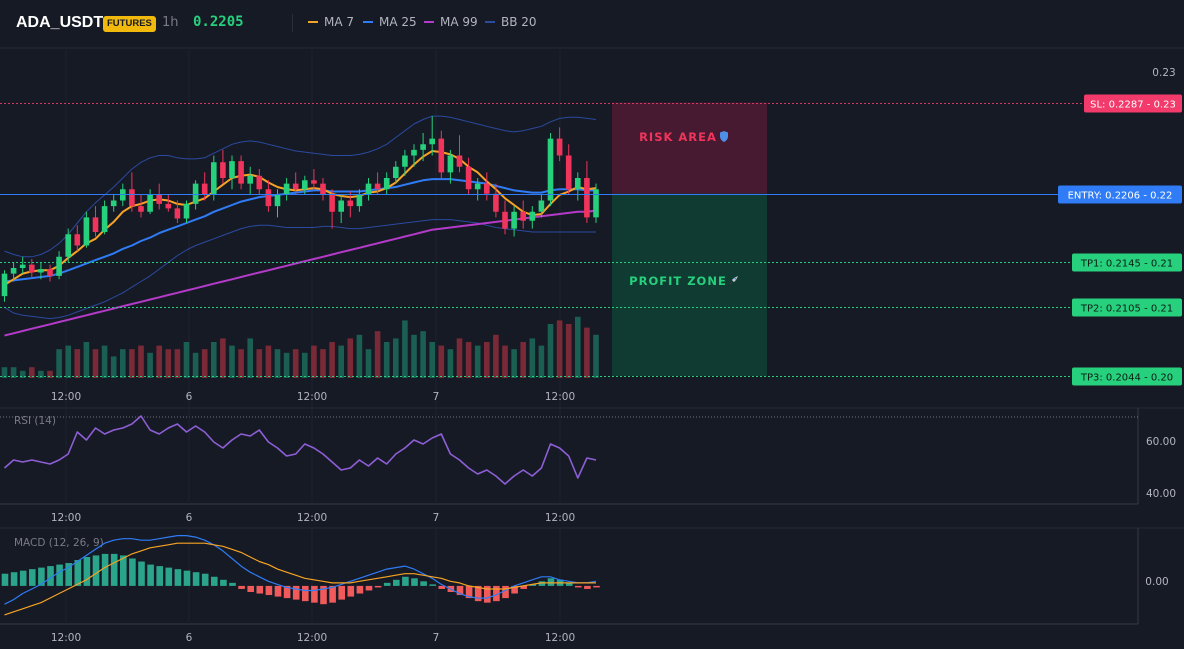 This screenshot has width=1184, height=649. What do you see at coordinates (689, 284) in the screenshot?
I see `profit-zone` at bounding box center [689, 284].